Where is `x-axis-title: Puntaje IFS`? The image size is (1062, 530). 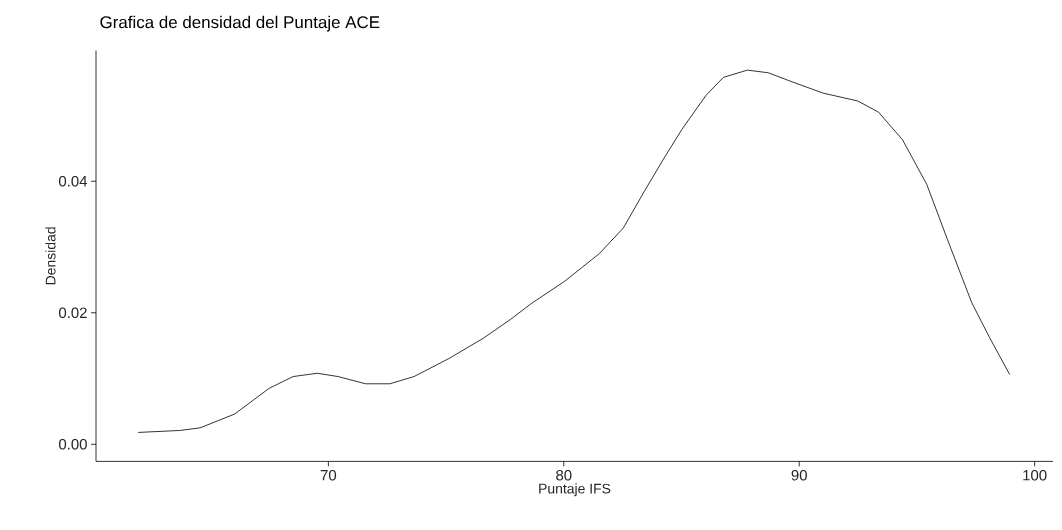
x-axis-title: Puntaje IFS is located at coordinates (575, 490).